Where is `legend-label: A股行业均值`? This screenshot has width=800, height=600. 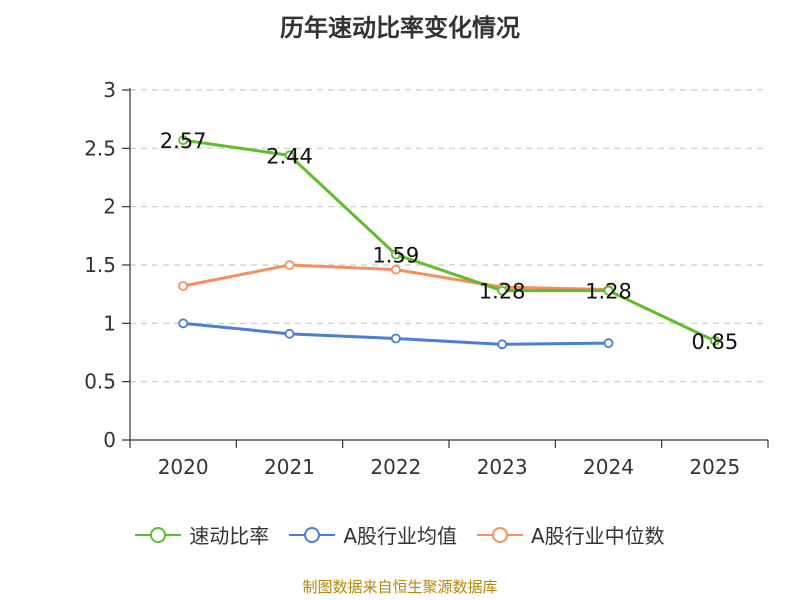
legend-label: A股行业均值 is located at coordinates (400, 536).